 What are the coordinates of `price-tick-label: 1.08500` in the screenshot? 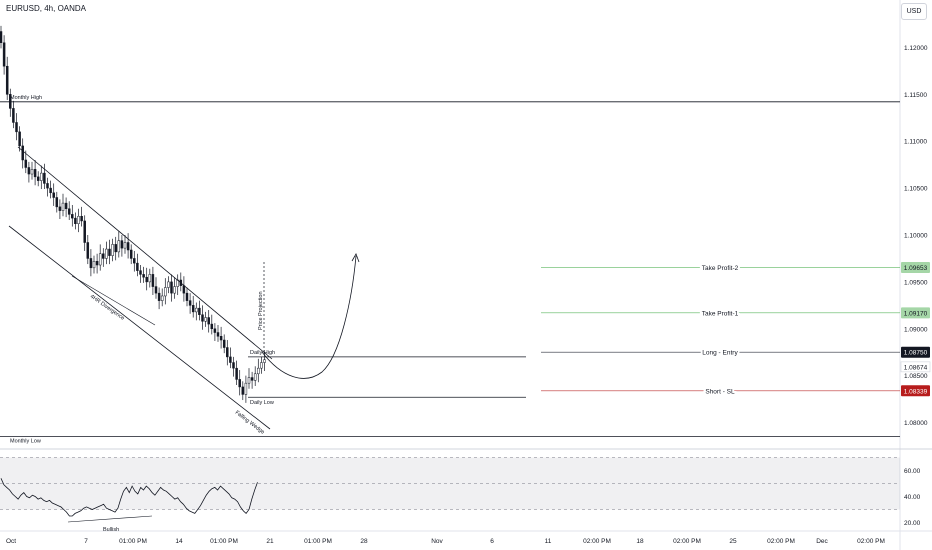 It's located at (916, 376).